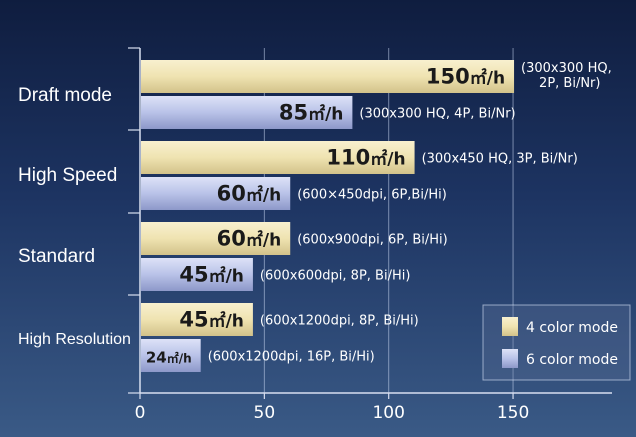 This screenshot has height=437, width=636. What do you see at coordinates (311, 113) in the screenshot?
I see `value-label-s1-0: 85㎡/h` at bounding box center [311, 113].